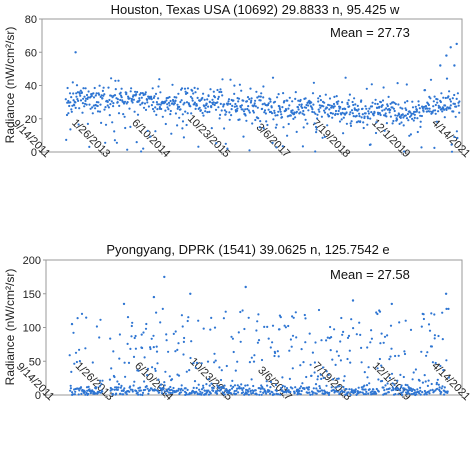 Image resolution: width=474 pixels, height=457 pixels. What do you see at coordinates (450, 381) in the screenshot?
I see `chart2-x-tick-label: 4/14/2021` at bounding box center [450, 381].